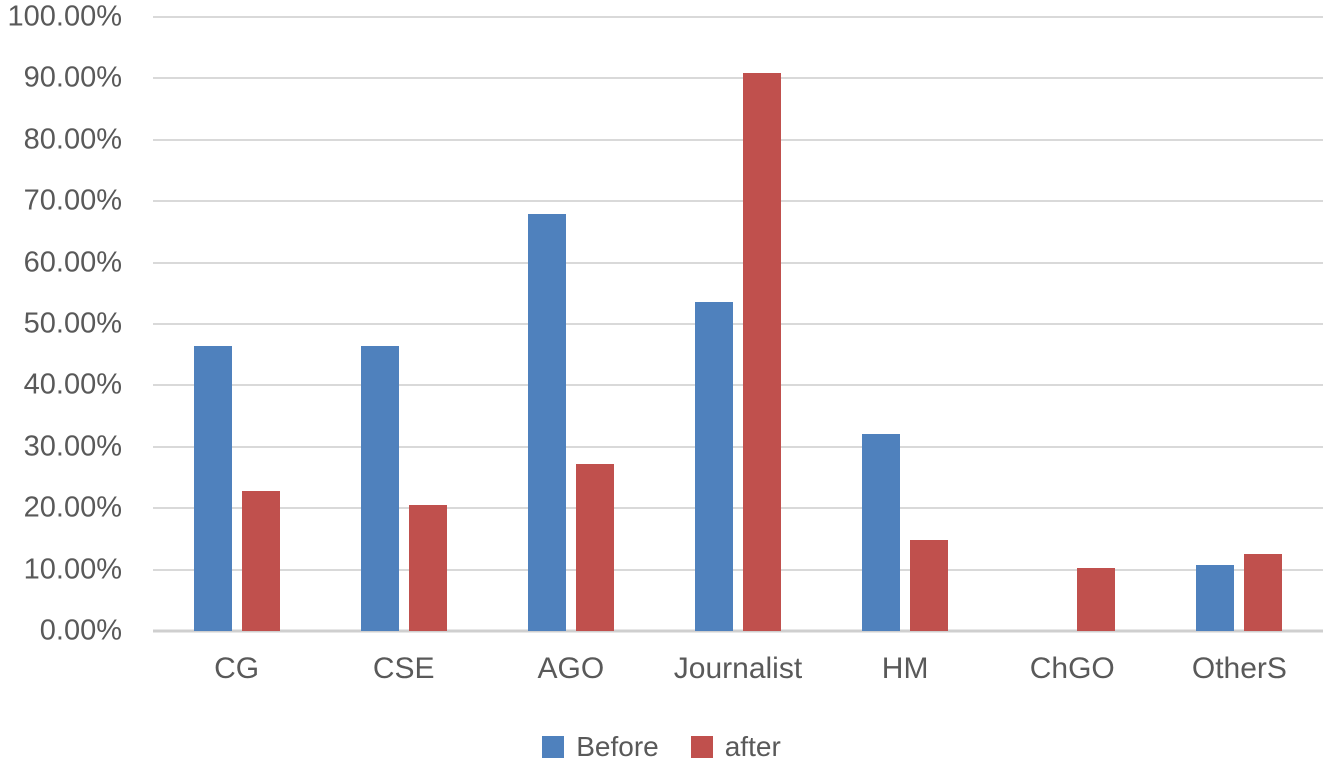  I want to click on x-category-label-cse: CSE, so click(403, 668).